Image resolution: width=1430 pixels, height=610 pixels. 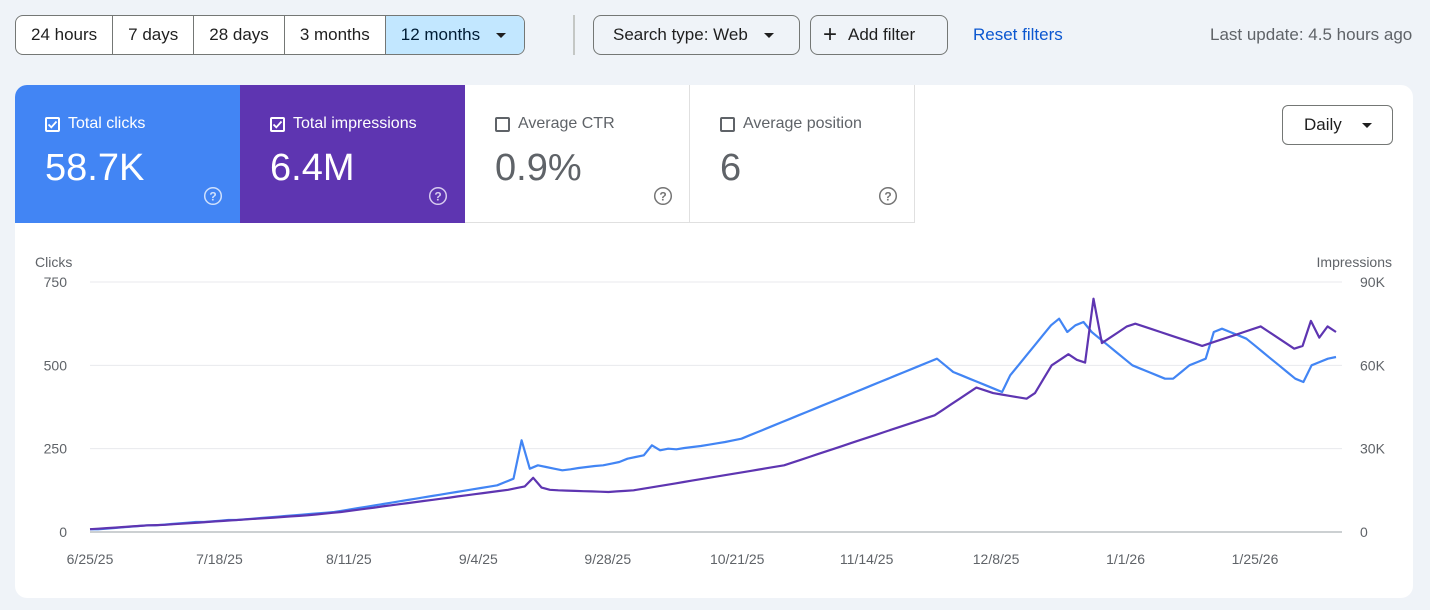 I want to click on metric-total-impressions: Total impressions 6.4M ?, so click(x=352, y=154).